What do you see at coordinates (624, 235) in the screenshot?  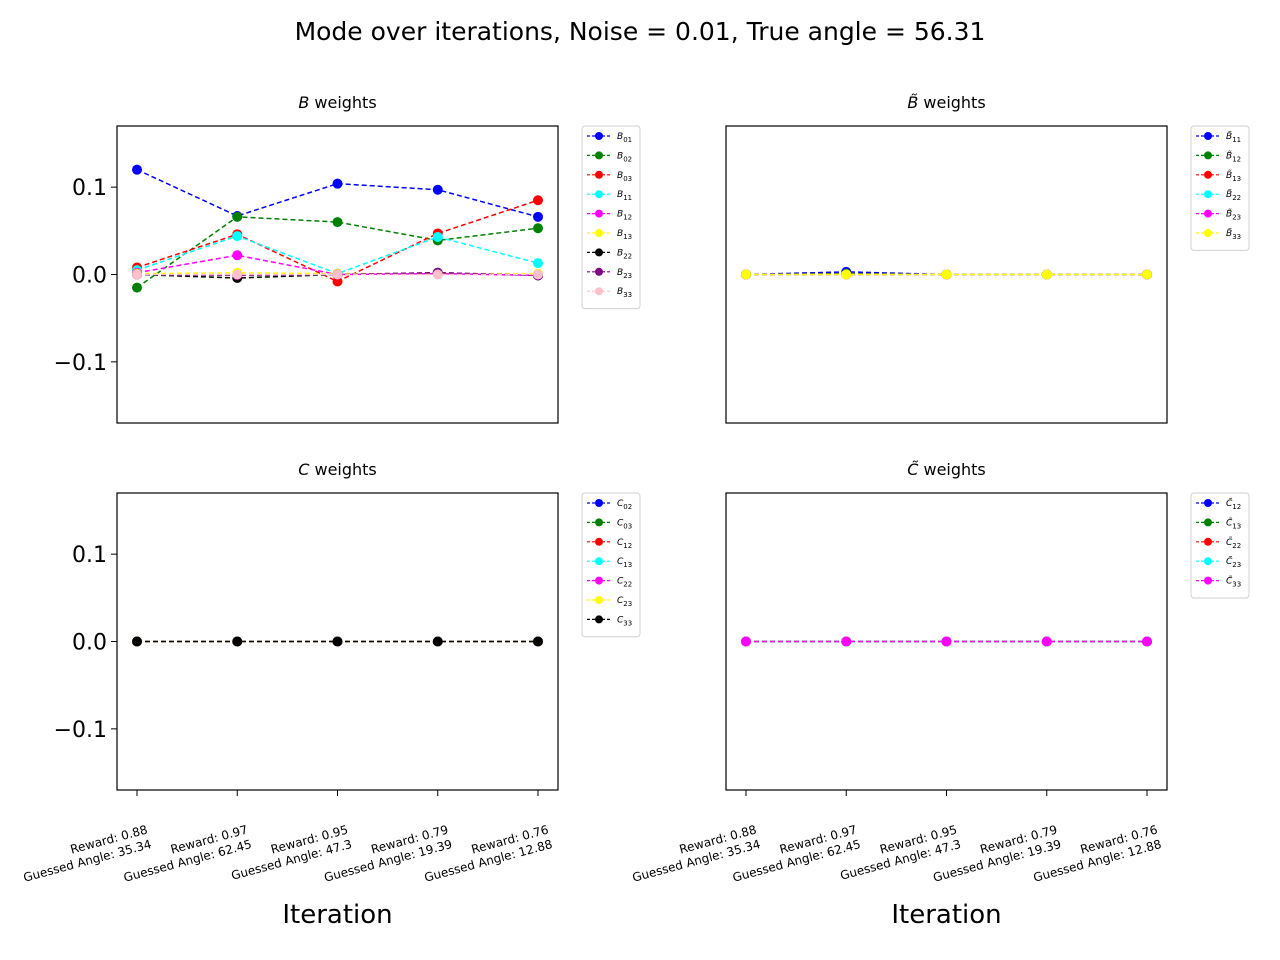 I see `legend-label: B13` at bounding box center [624, 235].